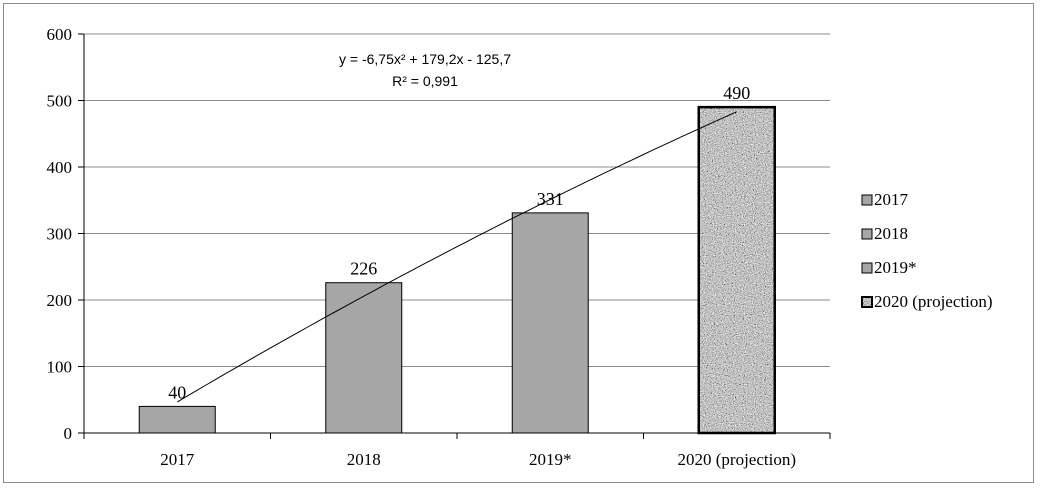  I want to click on x-tick-label-2: 2019*, so click(550, 459).